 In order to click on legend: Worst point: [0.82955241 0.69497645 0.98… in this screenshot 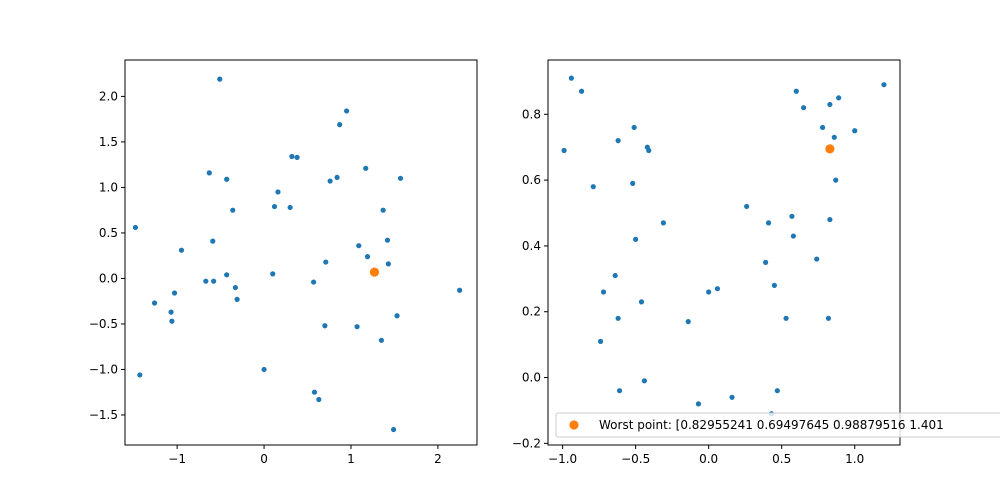, I will do `click(777, 425)`.